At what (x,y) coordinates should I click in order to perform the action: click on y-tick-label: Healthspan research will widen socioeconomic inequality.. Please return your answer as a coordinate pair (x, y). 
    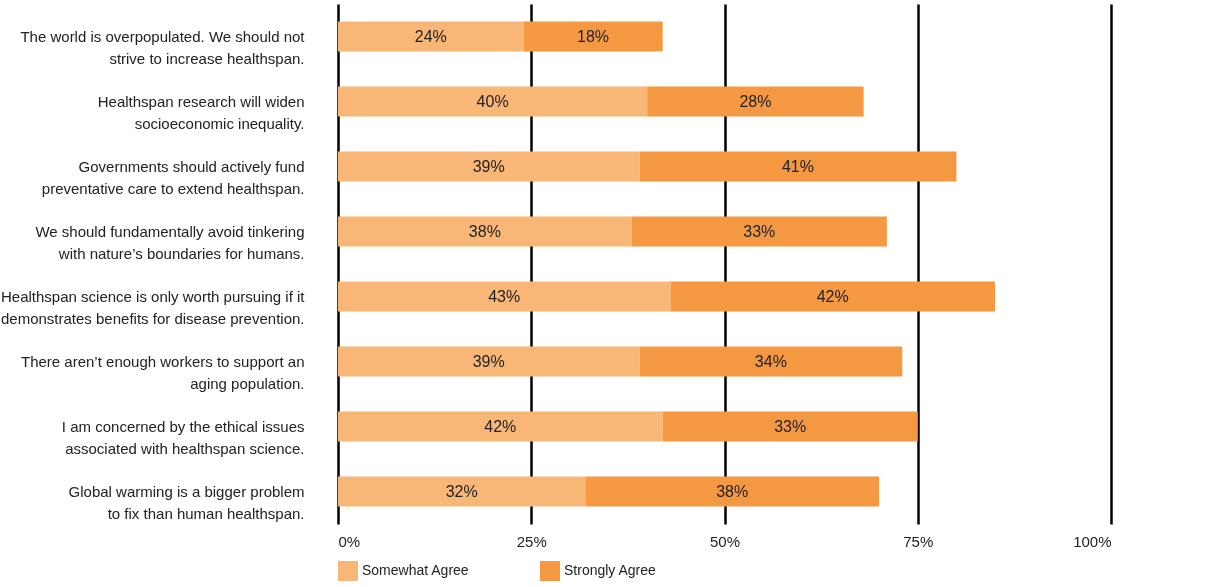
    Looking at the image, I should click on (201, 112).